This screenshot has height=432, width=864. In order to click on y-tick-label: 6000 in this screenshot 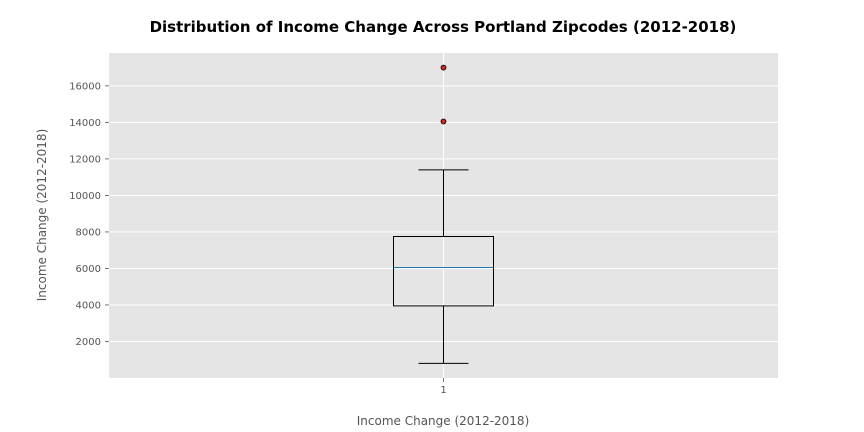, I will do `click(88, 269)`.